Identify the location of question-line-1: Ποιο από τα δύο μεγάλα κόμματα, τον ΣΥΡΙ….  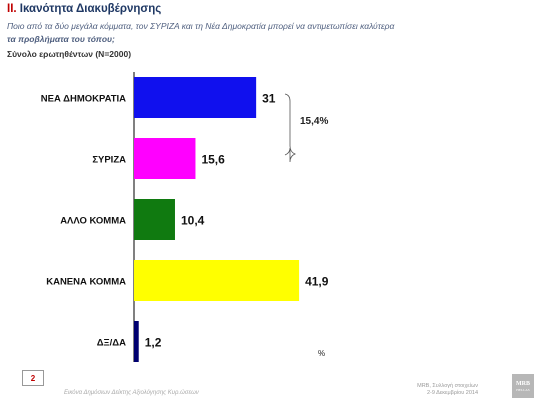
(201, 26).